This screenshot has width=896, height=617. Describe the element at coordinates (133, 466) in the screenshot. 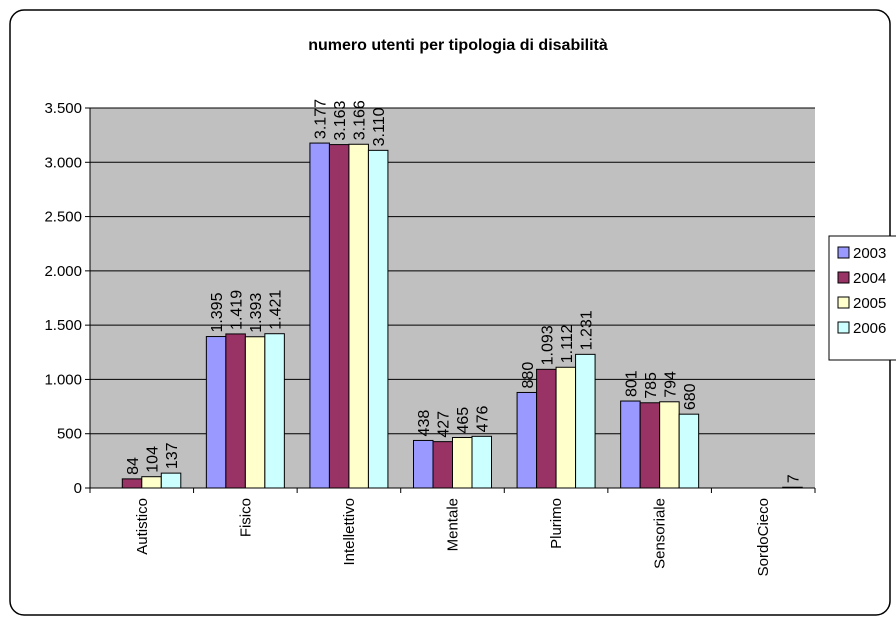

I see `data-label: 84` at that location.